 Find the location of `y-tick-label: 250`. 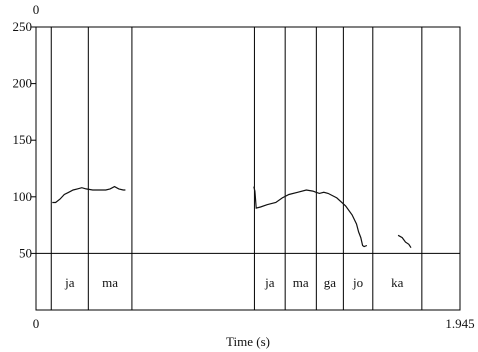

y-tick-label: 250 is located at coordinates (23, 26).